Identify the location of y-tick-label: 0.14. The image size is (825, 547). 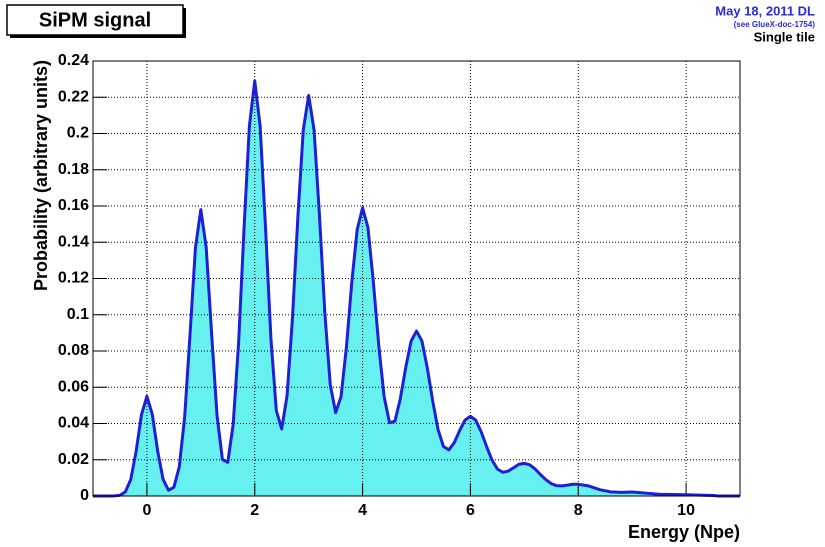
(73, 241).